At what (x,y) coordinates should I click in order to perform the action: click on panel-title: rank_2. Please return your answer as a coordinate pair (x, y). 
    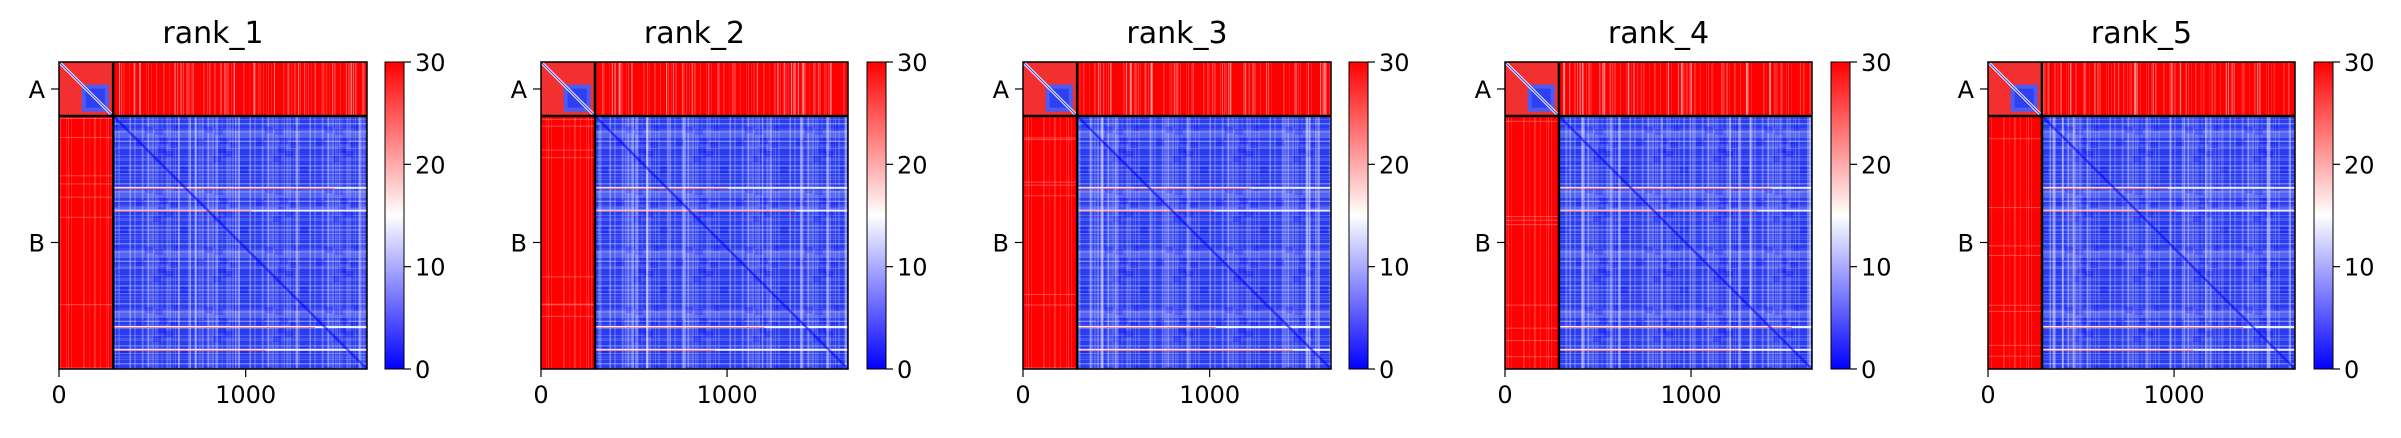
    Looking at the image, I should click on (694, 33).